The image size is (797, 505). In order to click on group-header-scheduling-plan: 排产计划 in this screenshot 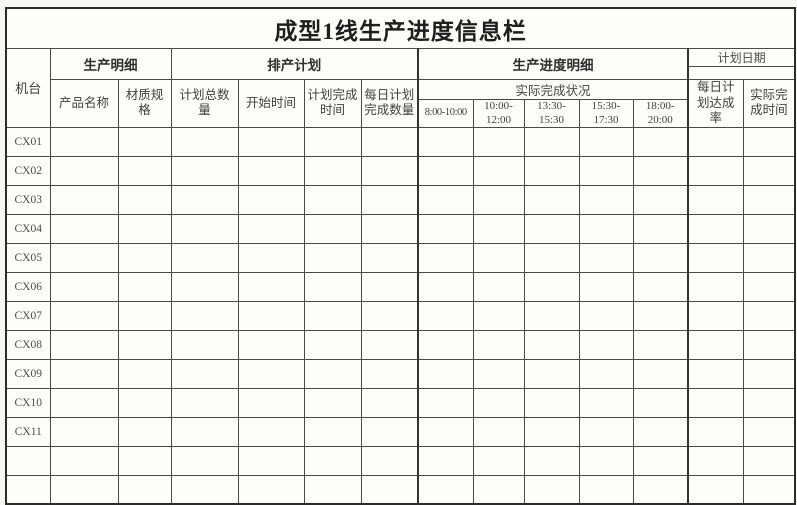, I will do `click(294, 64)`.